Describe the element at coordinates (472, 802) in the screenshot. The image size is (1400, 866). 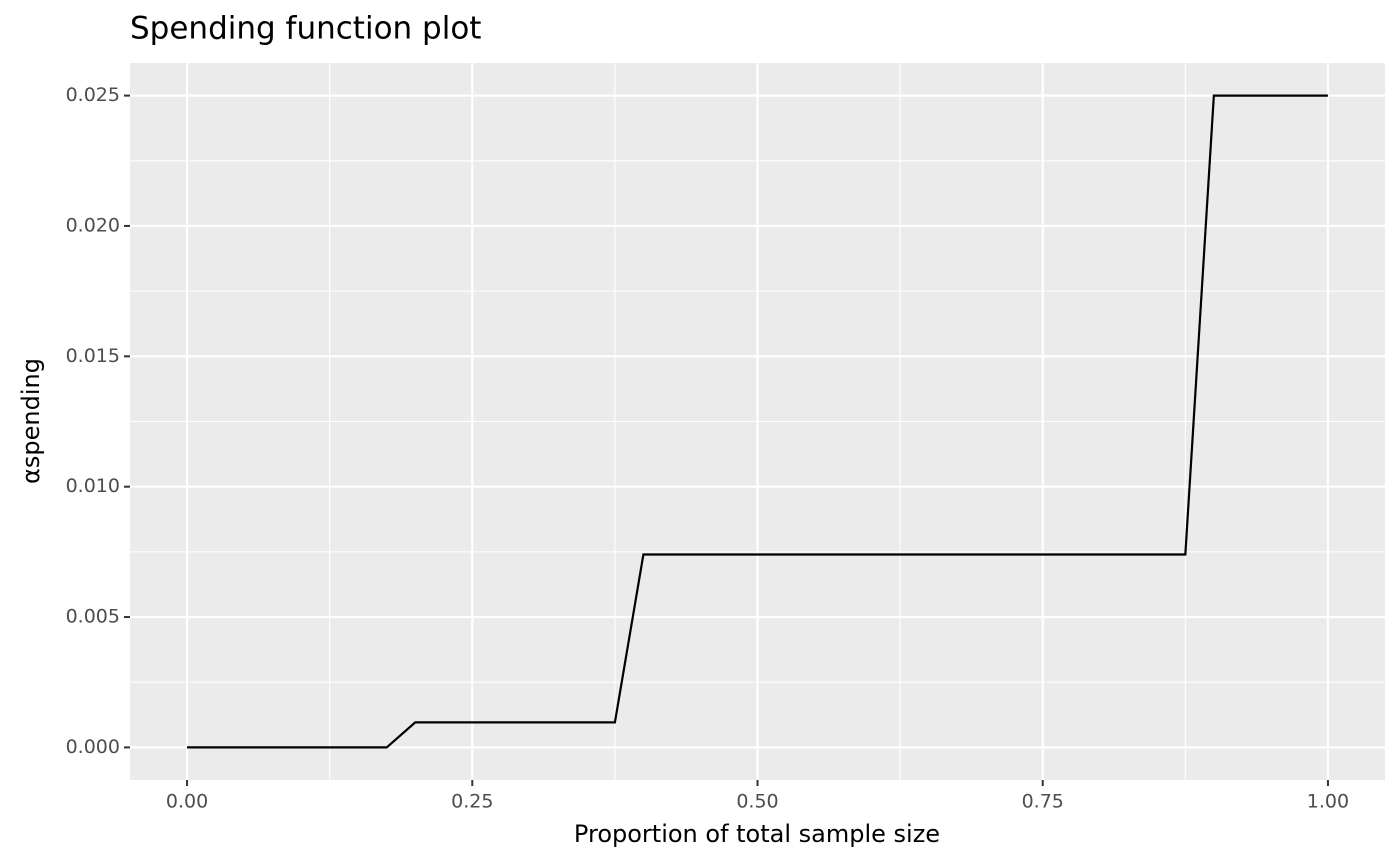
I see `x-tick-label: 0.25` at that location.